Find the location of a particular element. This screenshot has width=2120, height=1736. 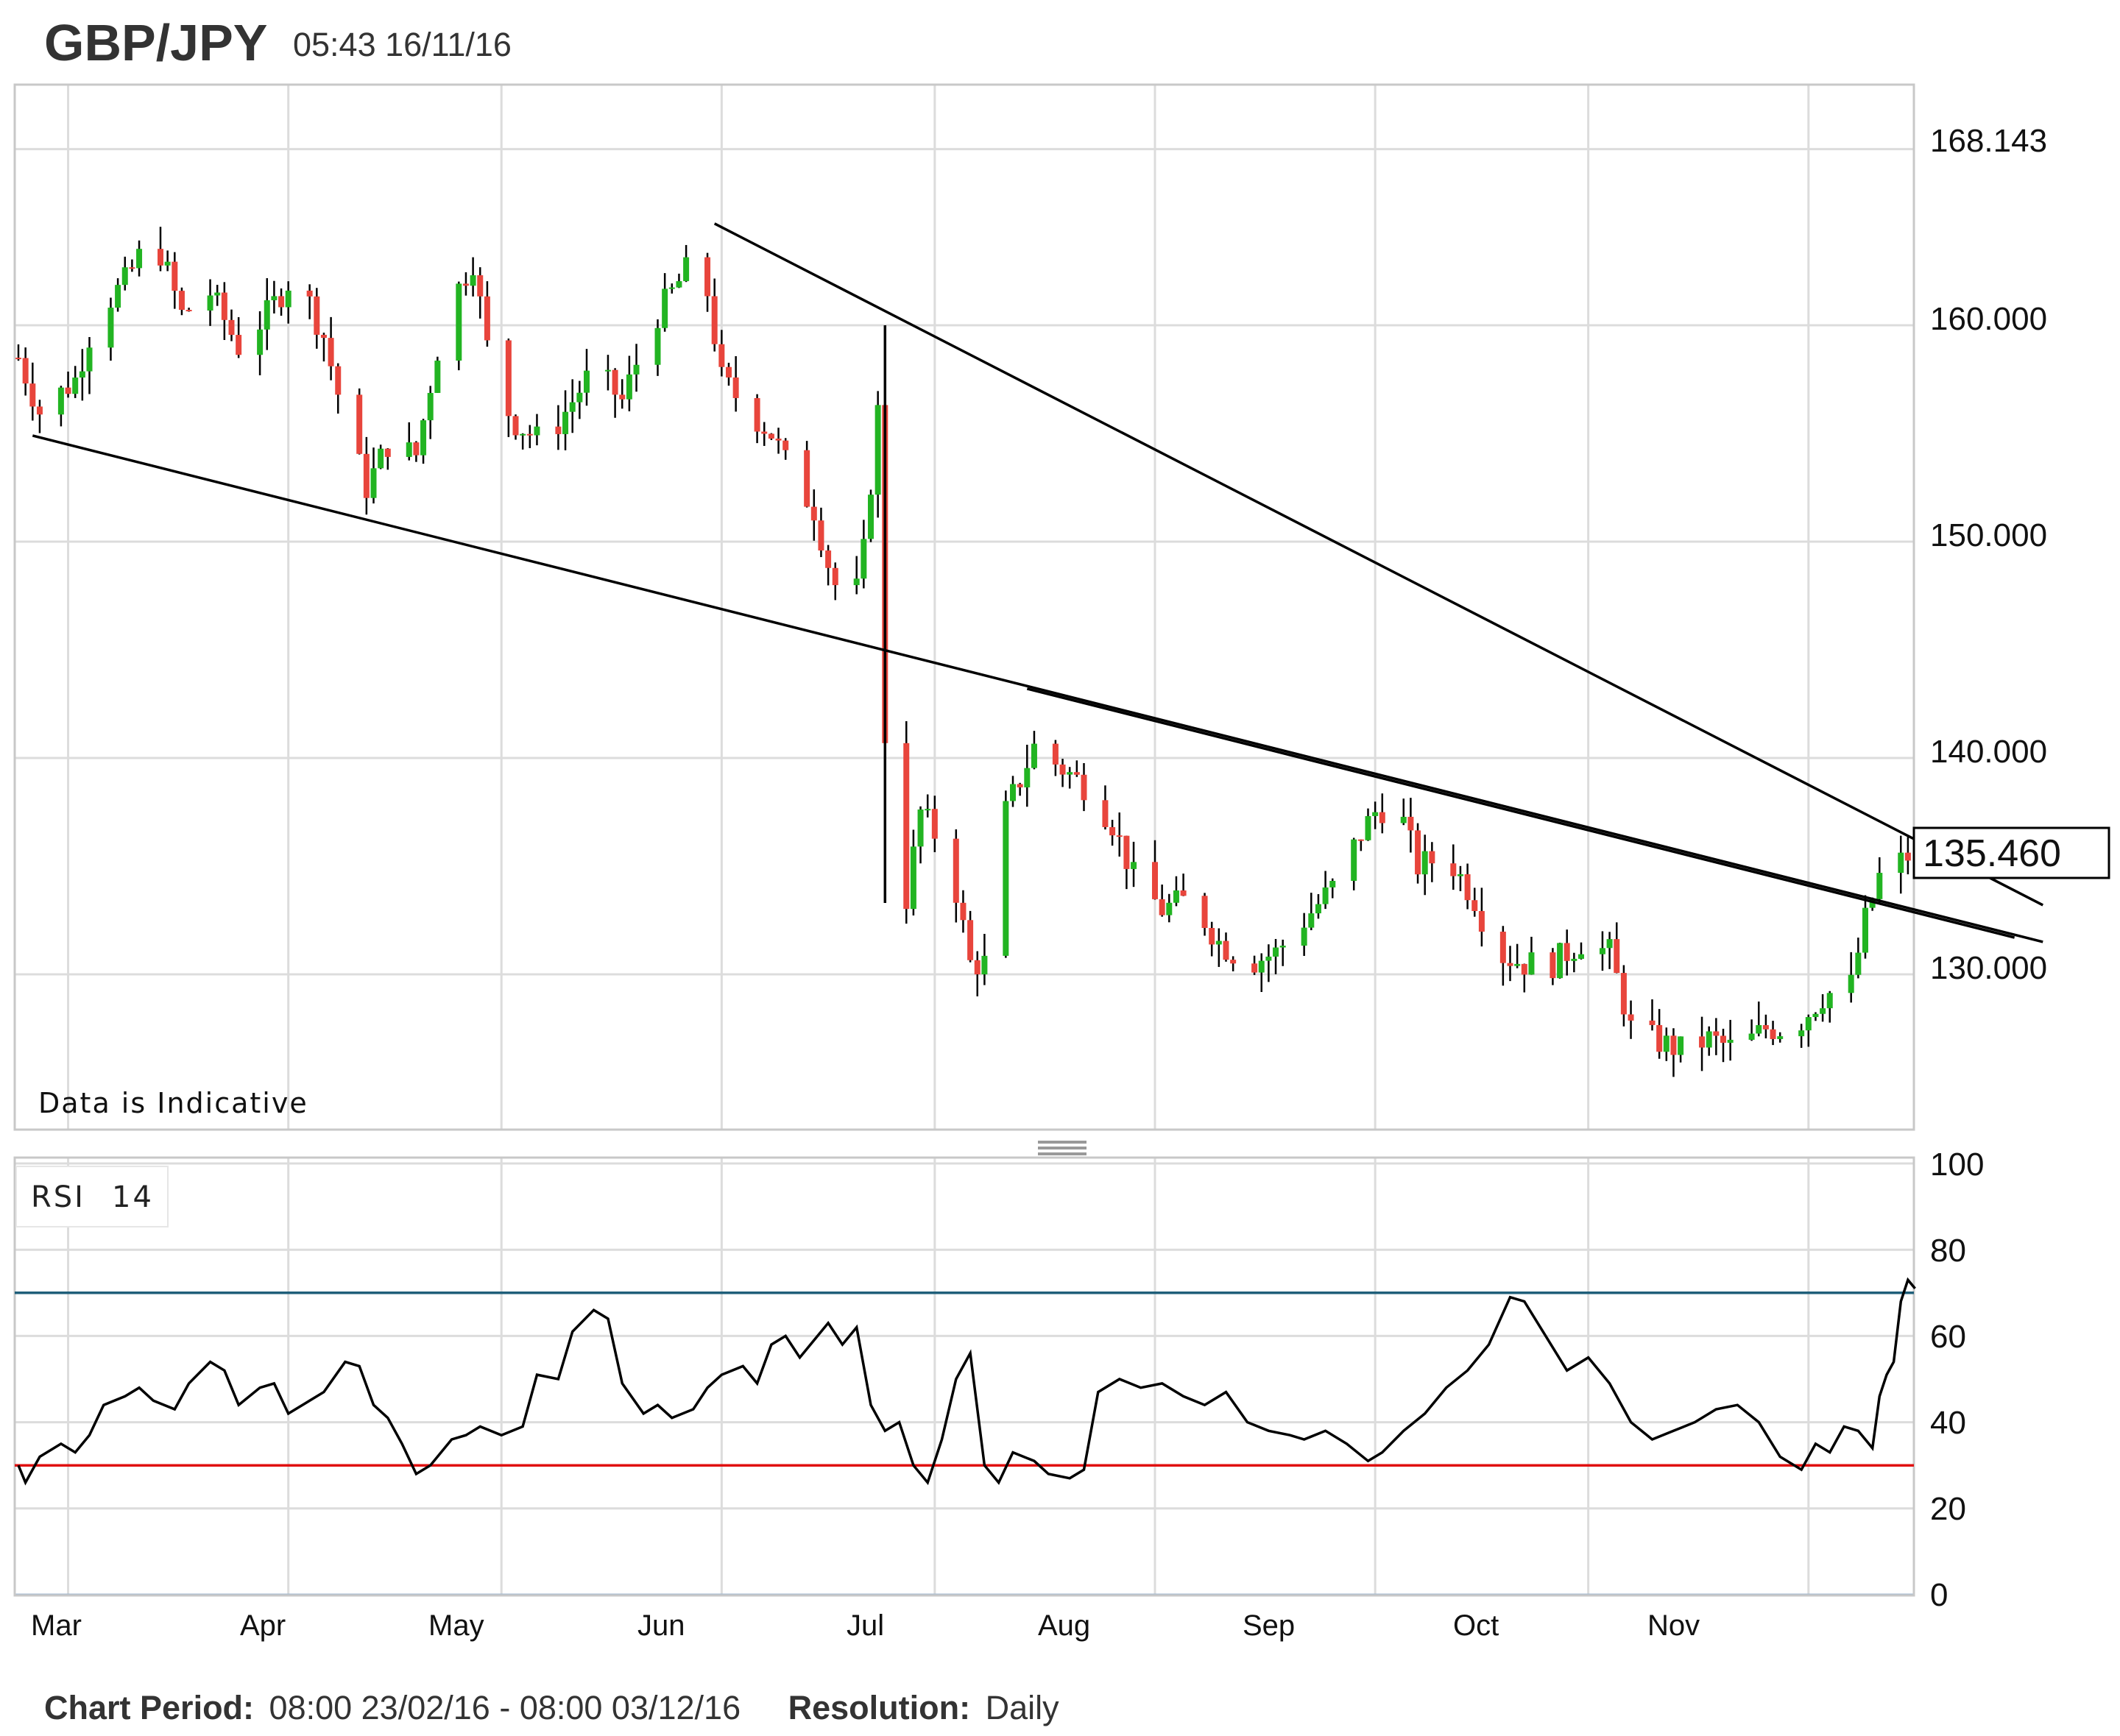

rsi-tick: 40 is located at coordinates (1948, 1423).